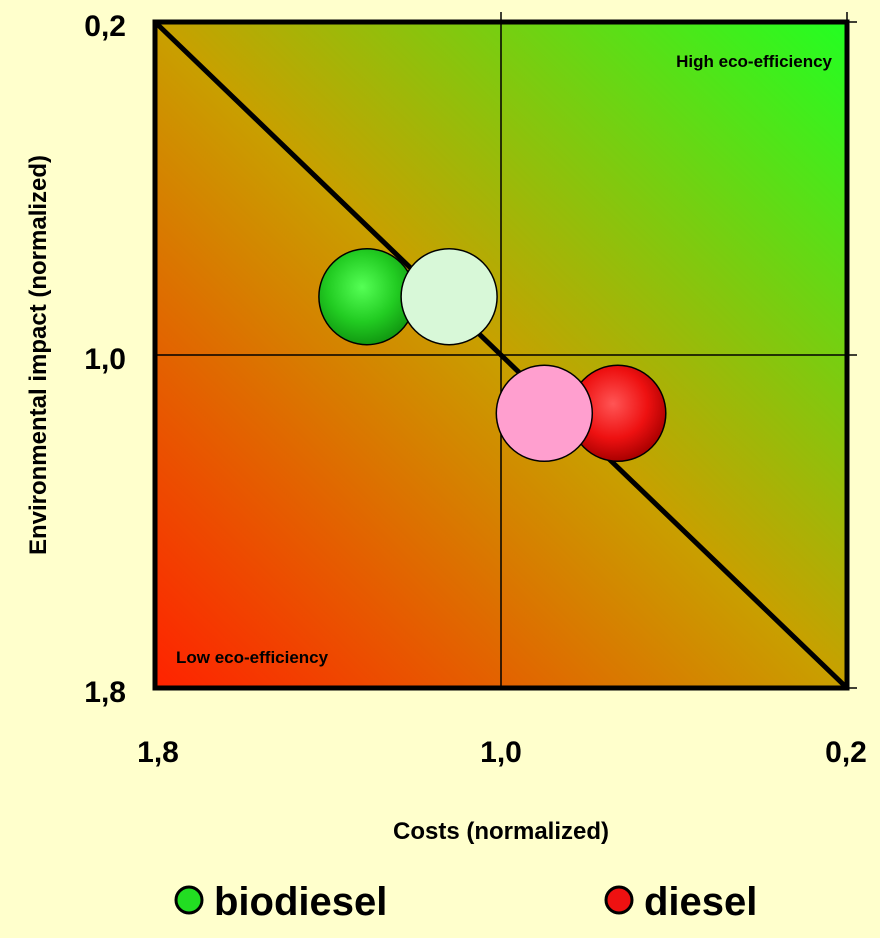 The height and width of the screenshot is (938, 880). Describe the element at coordinates (619, 900) in the screenshot. I see `legend-marker-diesel` at that location.